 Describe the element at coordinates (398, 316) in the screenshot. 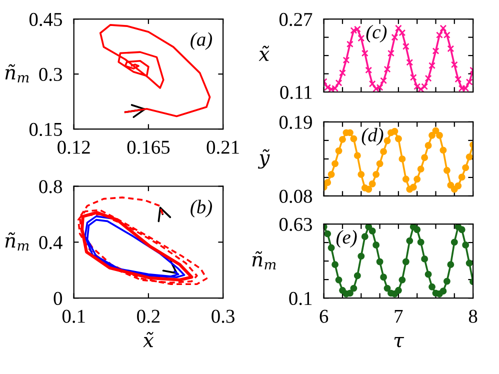

I see `x-tick-label: 7` at that location.